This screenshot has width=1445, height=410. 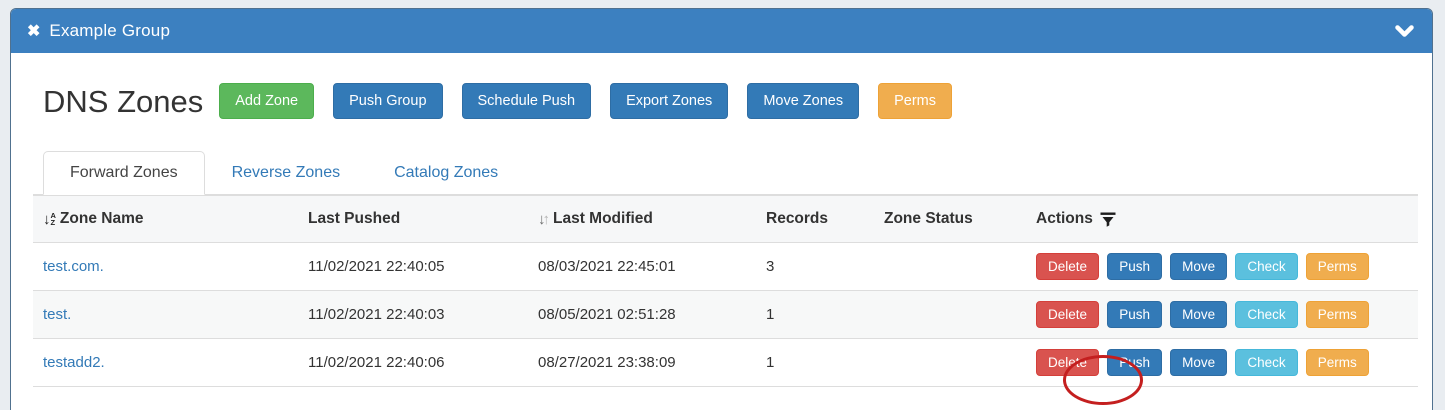 What do you see at coordinates (124, 173) in the screenshot?
I see `tab-forward-zones: Forward Zones` at bounding box center [124, 173].